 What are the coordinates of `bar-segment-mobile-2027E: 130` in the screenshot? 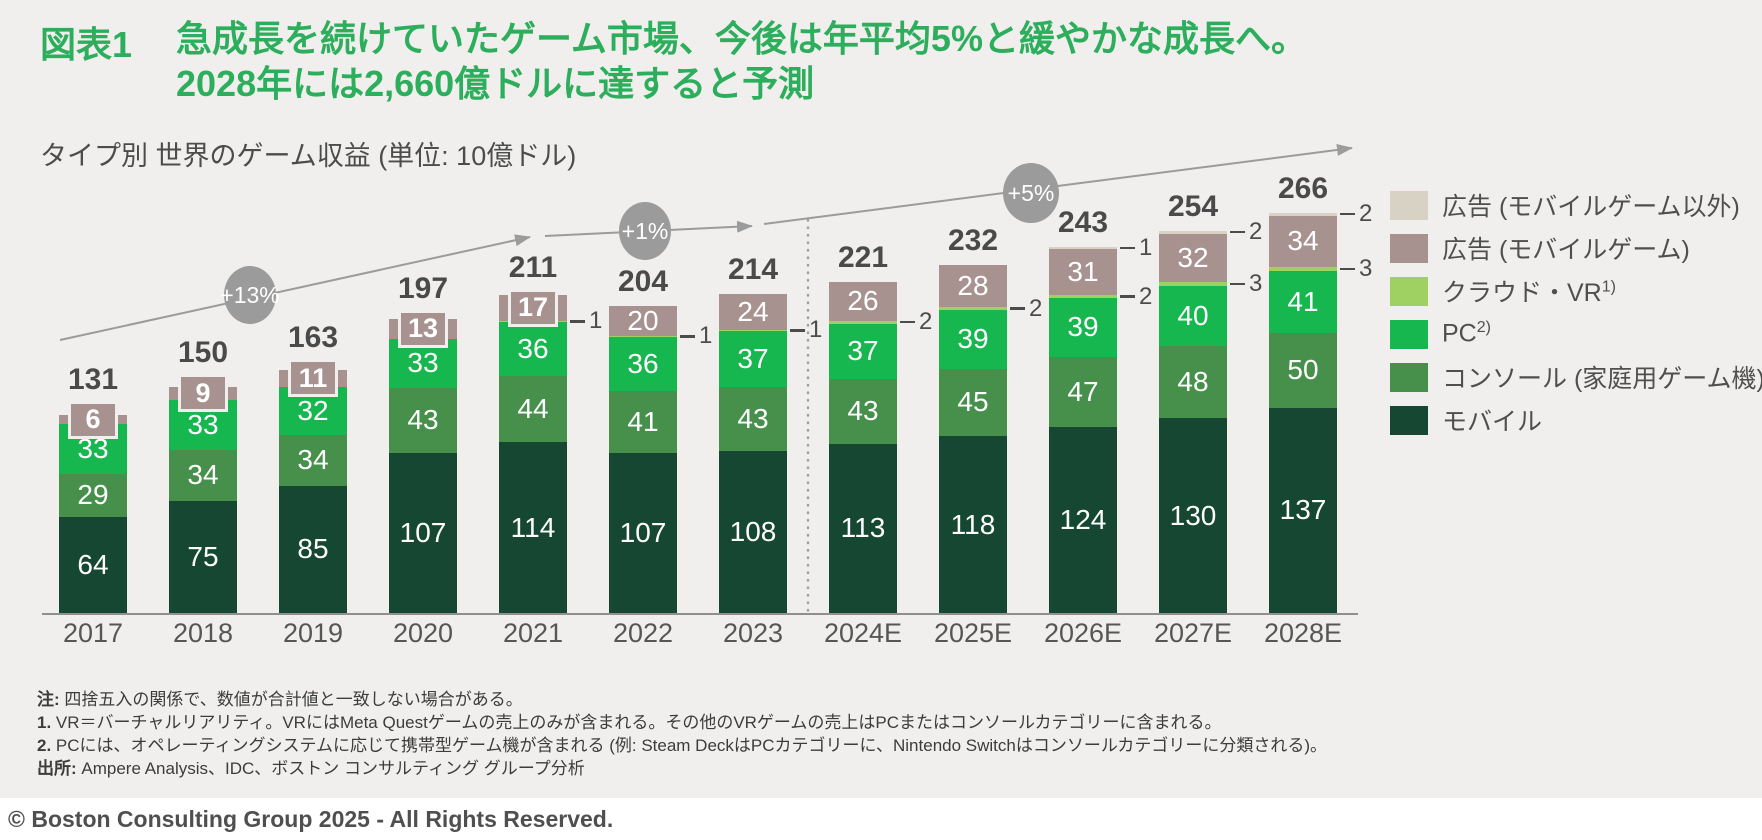 It's located at (1193, 515).